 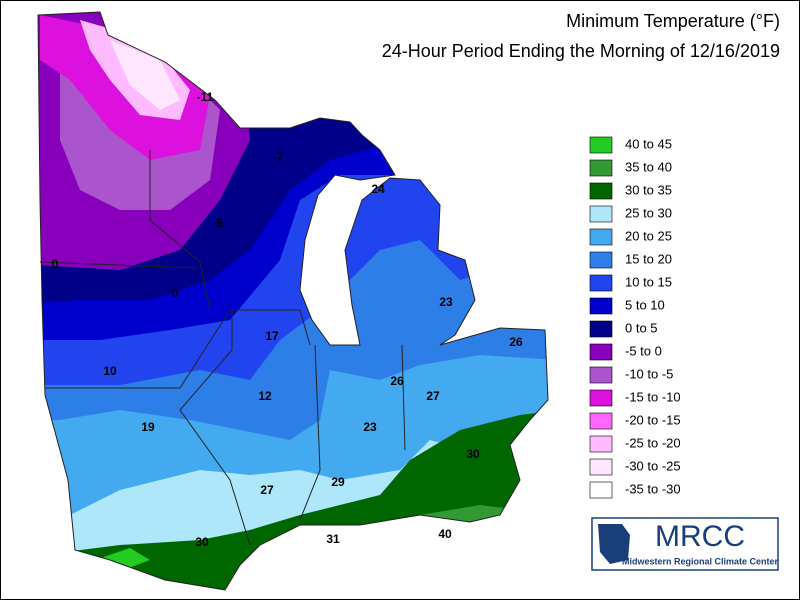 What do you see at coordinates (205, 97) in the screenshot?
I see `map-label: -11` at bounding box center [205, 97].